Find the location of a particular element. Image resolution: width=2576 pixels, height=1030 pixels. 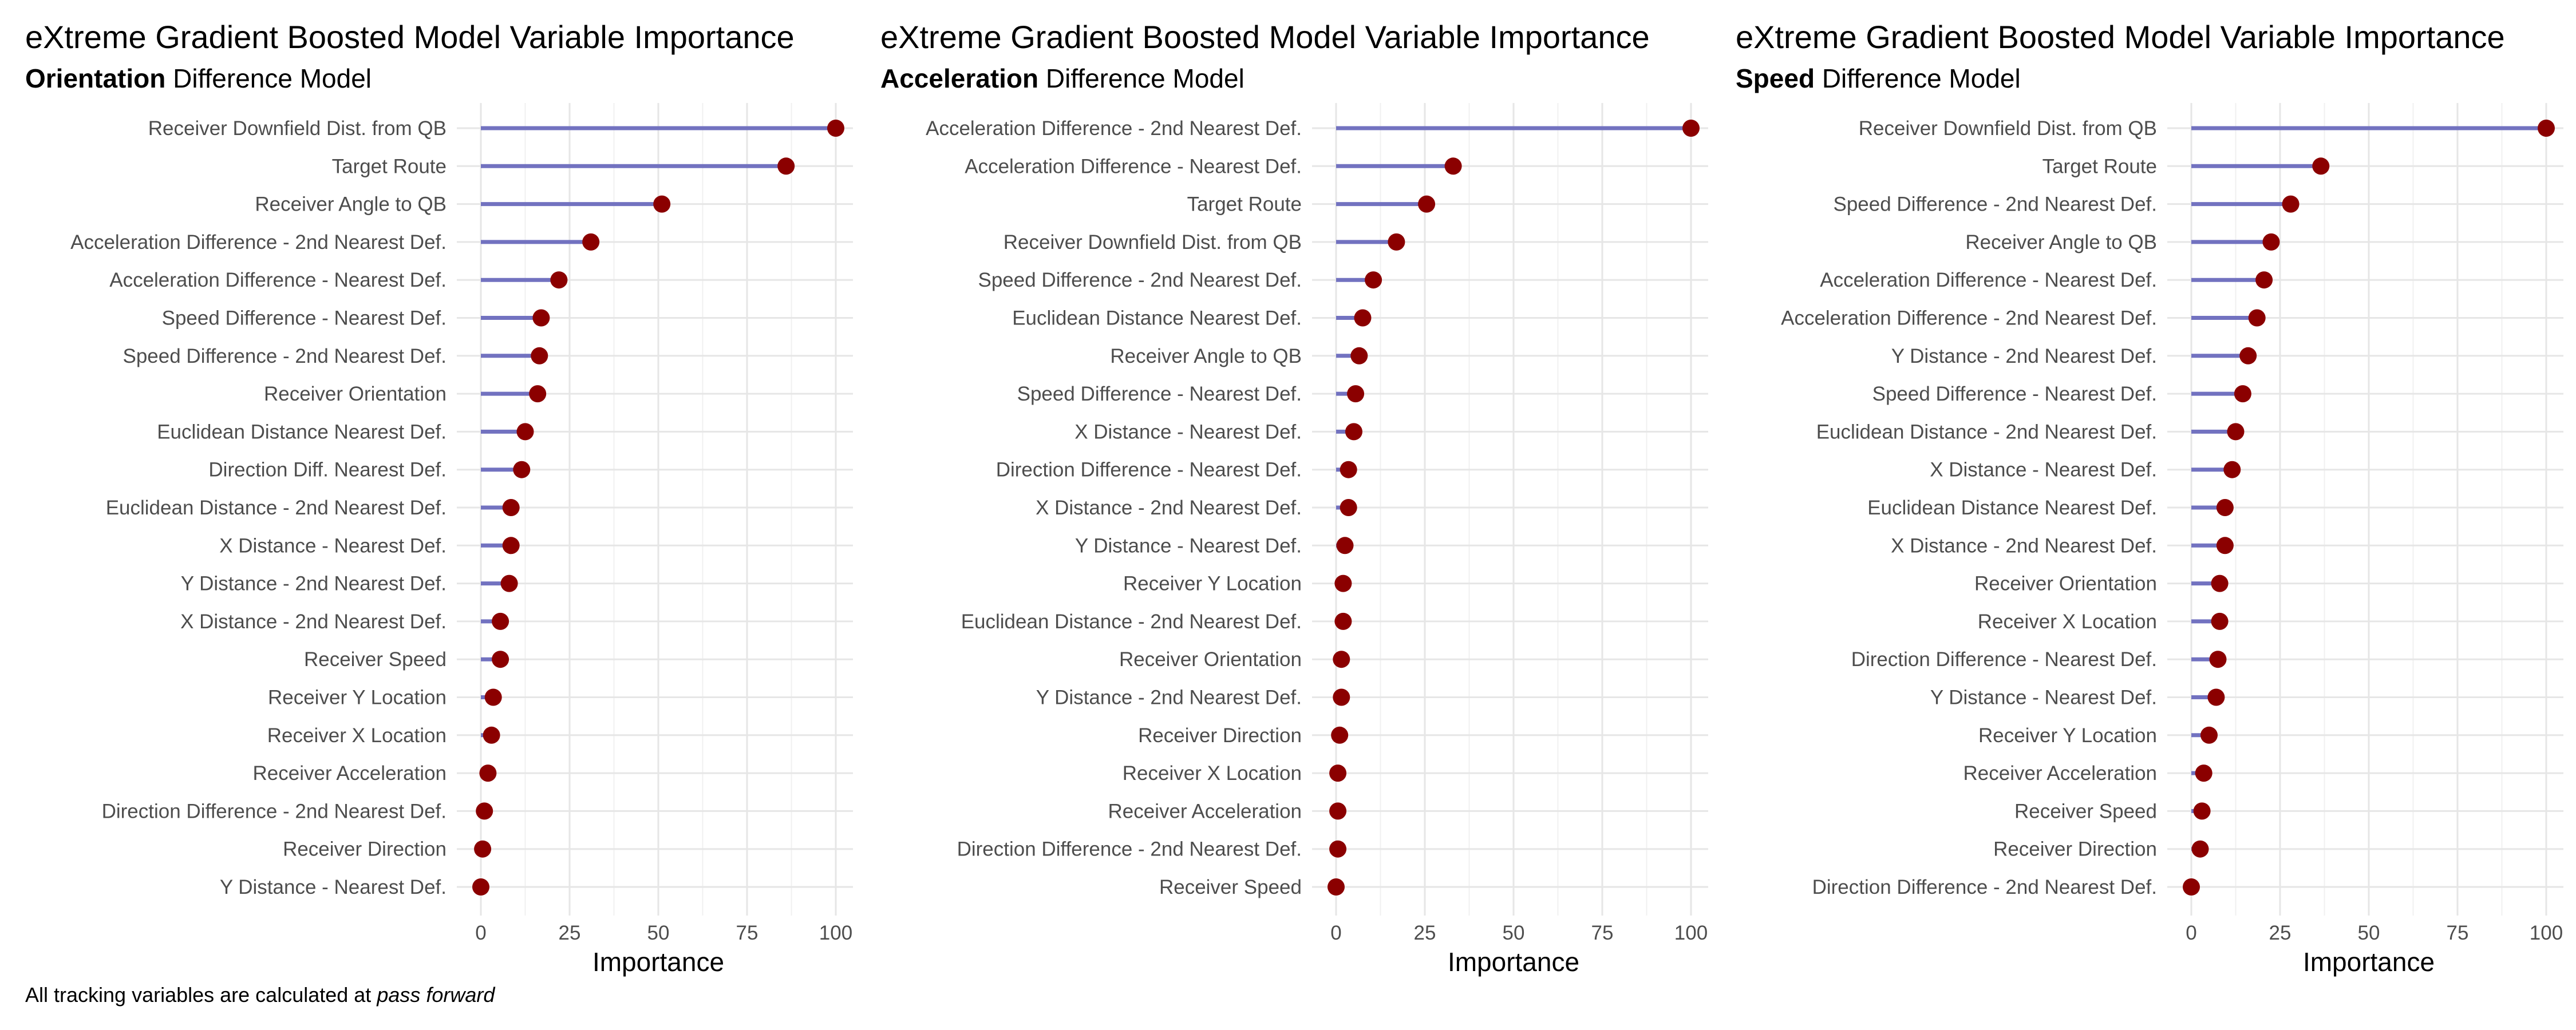

caption-emphasis: pass forward is located at coordinates (436, 995).